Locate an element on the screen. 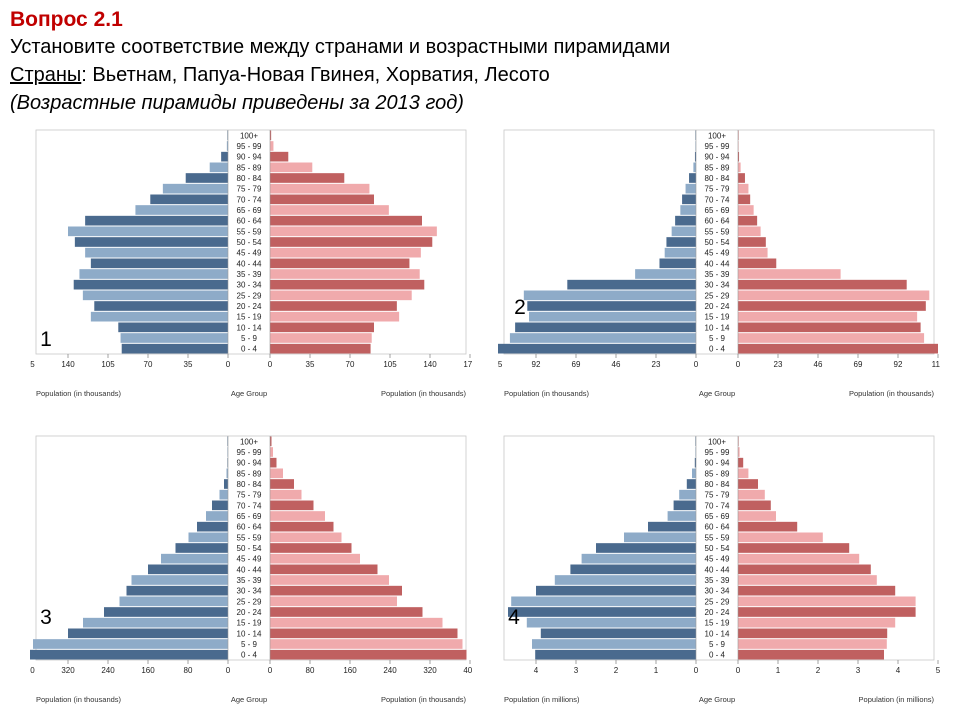 This screenshot has width=960, height=720. tick-label-right: 105 is located at coordinates (390, 364).